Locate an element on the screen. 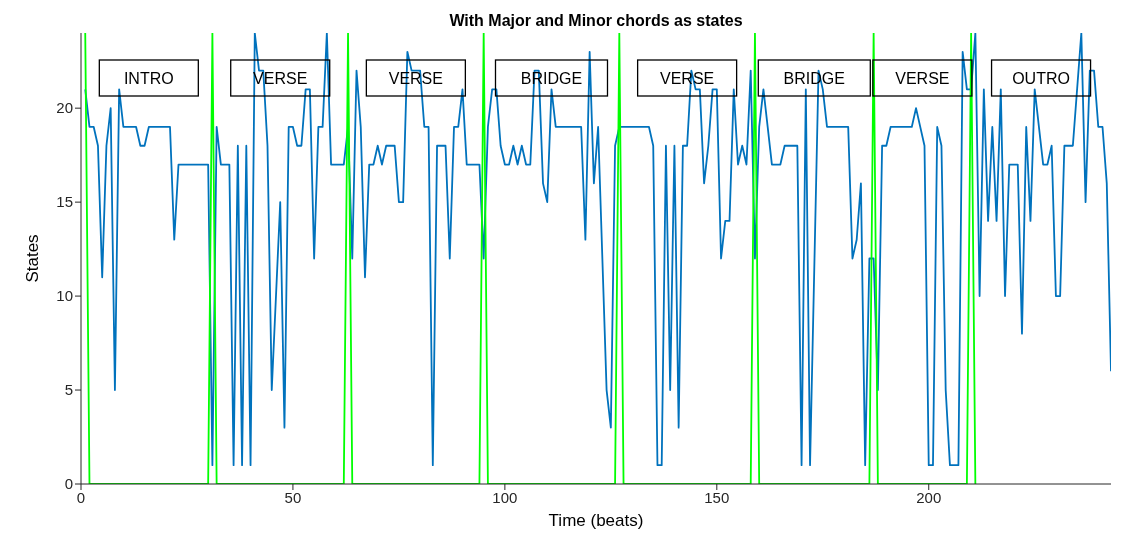  x-tick-label: 100 is located at coordinates (505, 497).